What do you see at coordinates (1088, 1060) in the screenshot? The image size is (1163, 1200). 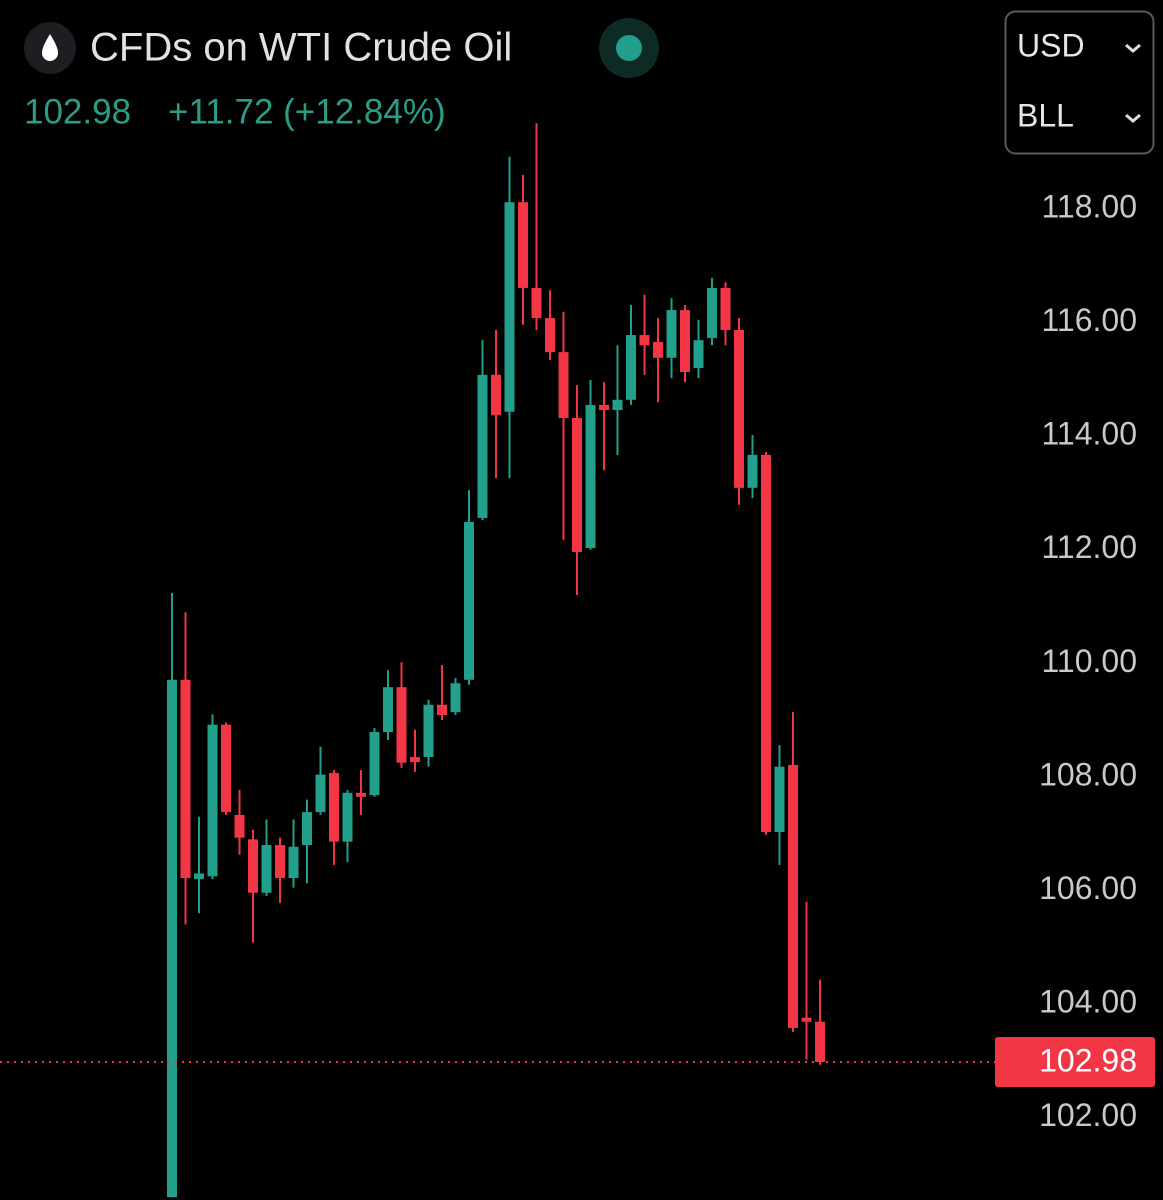 I see `last-price-label: 102.98` at bounding box center [1088, 1060].